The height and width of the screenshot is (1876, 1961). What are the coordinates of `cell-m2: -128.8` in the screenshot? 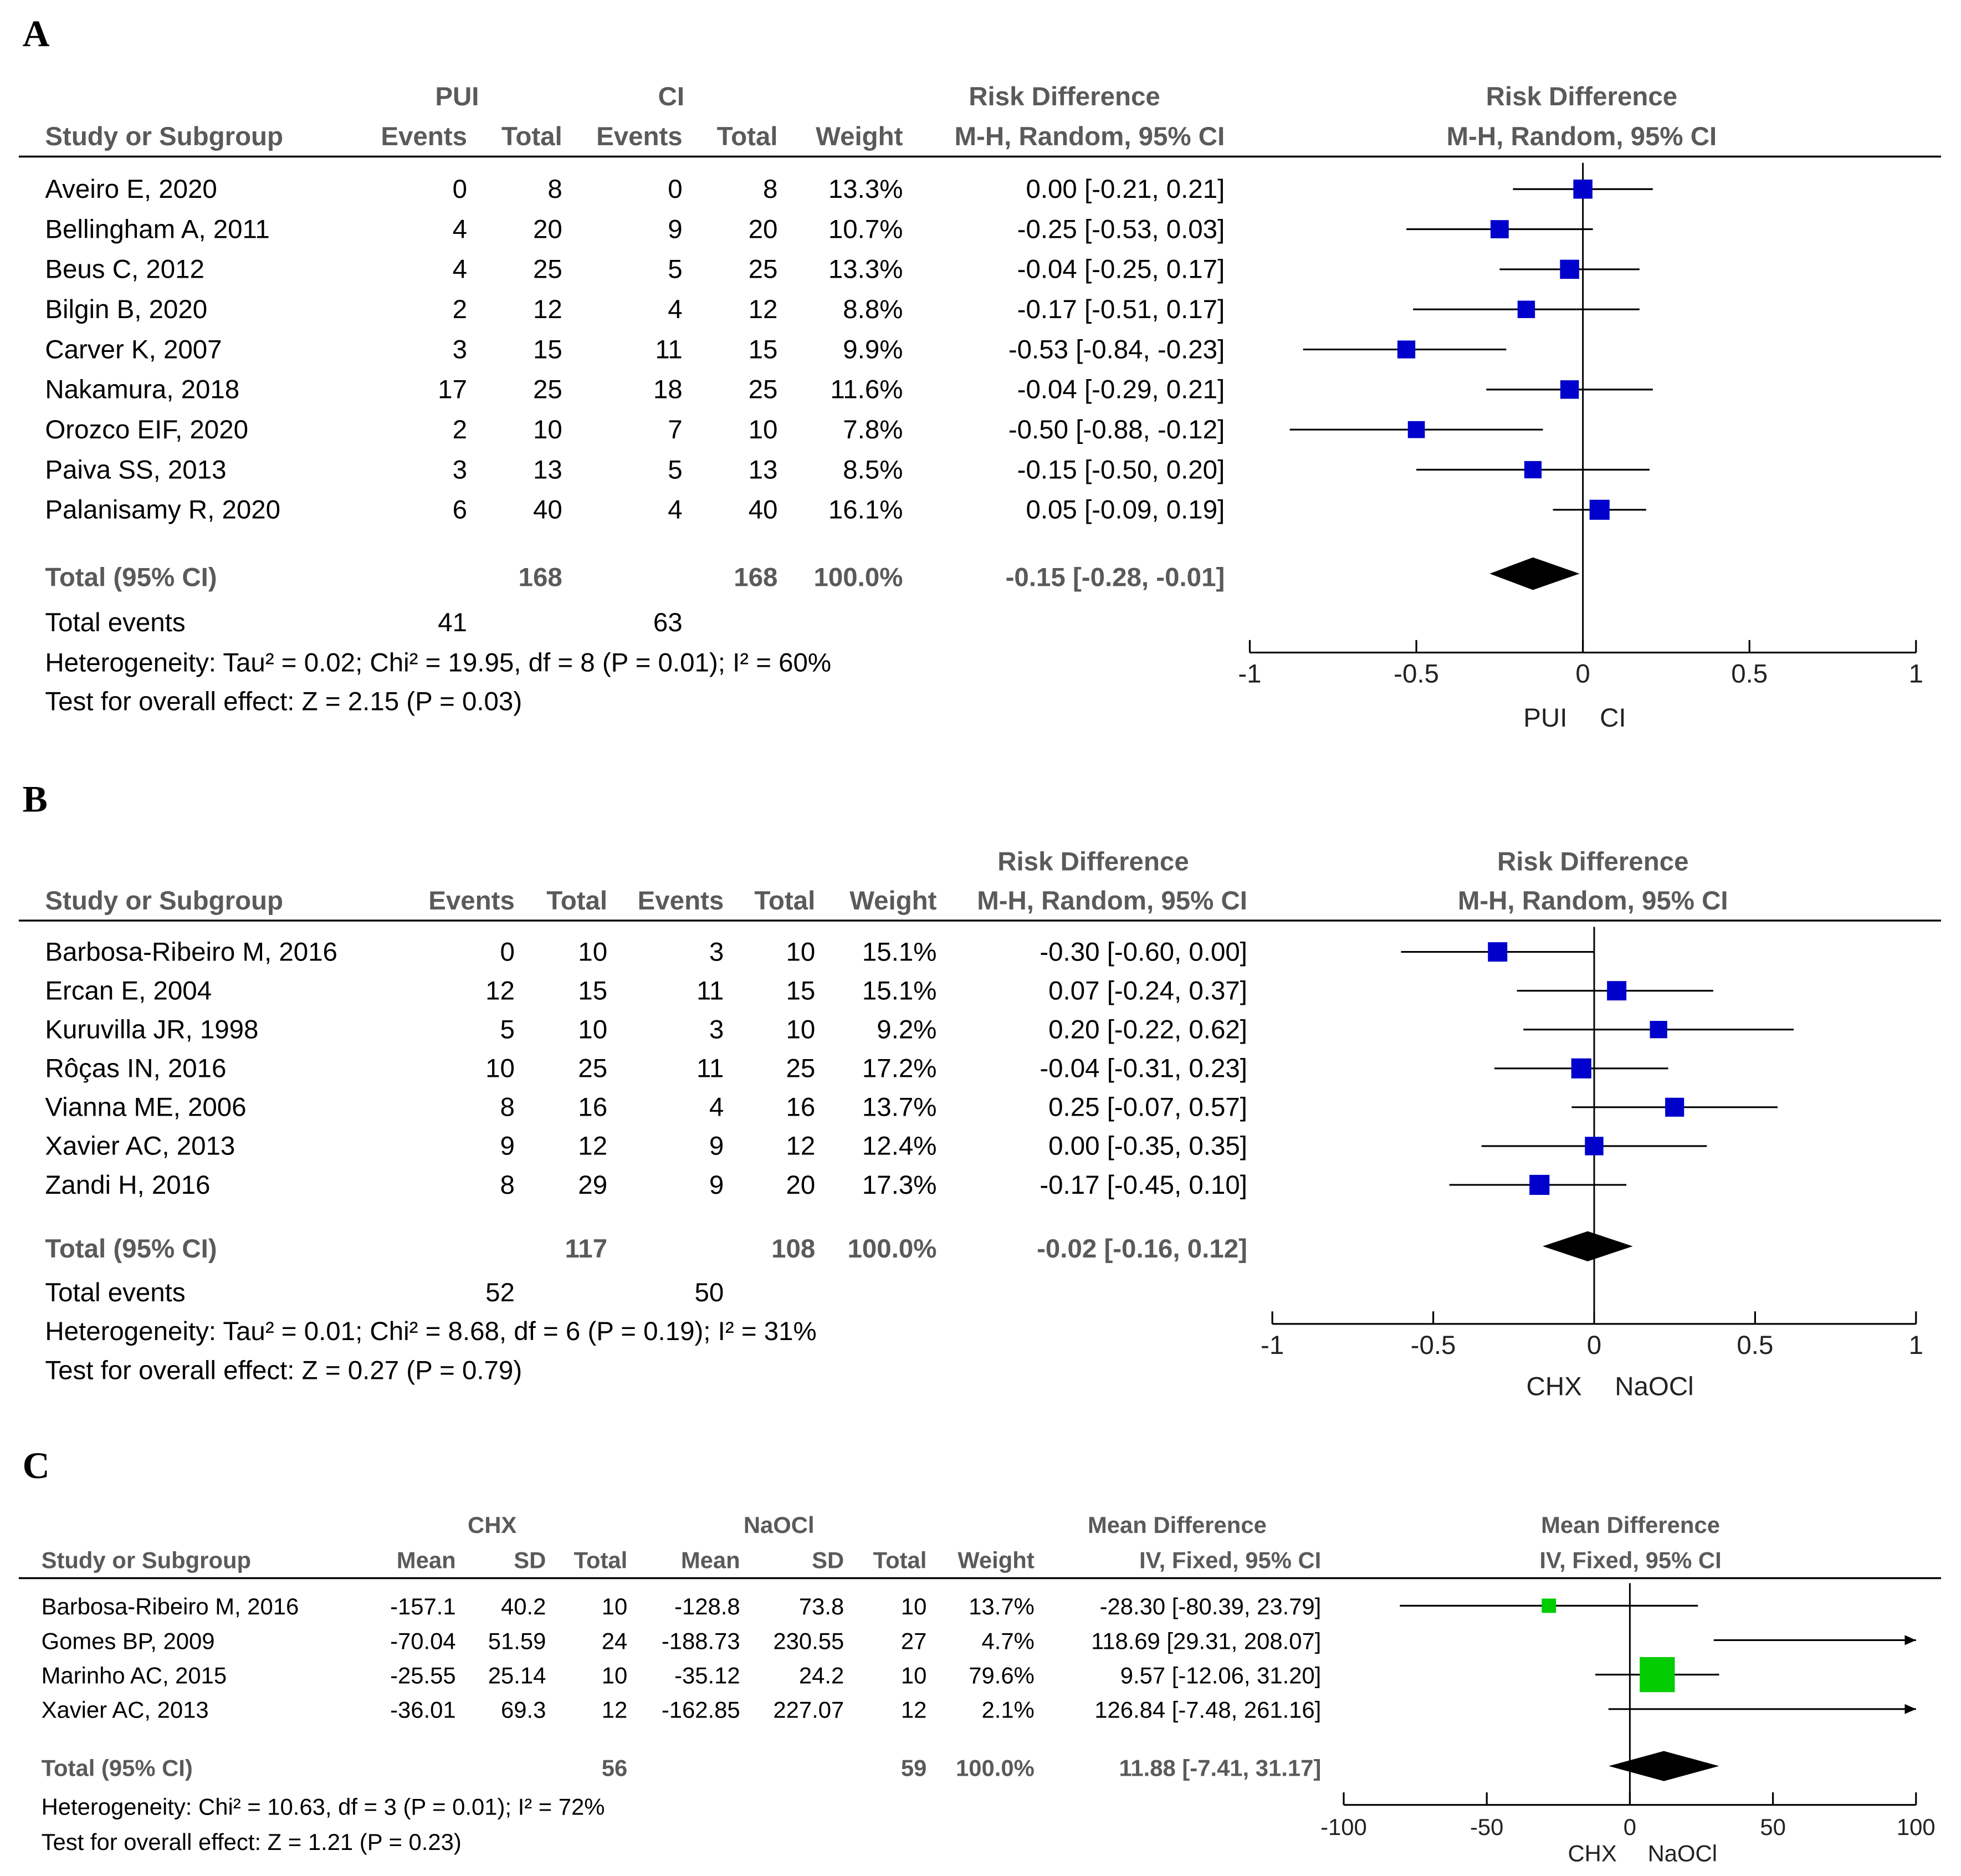 It's located at (707, 1606).